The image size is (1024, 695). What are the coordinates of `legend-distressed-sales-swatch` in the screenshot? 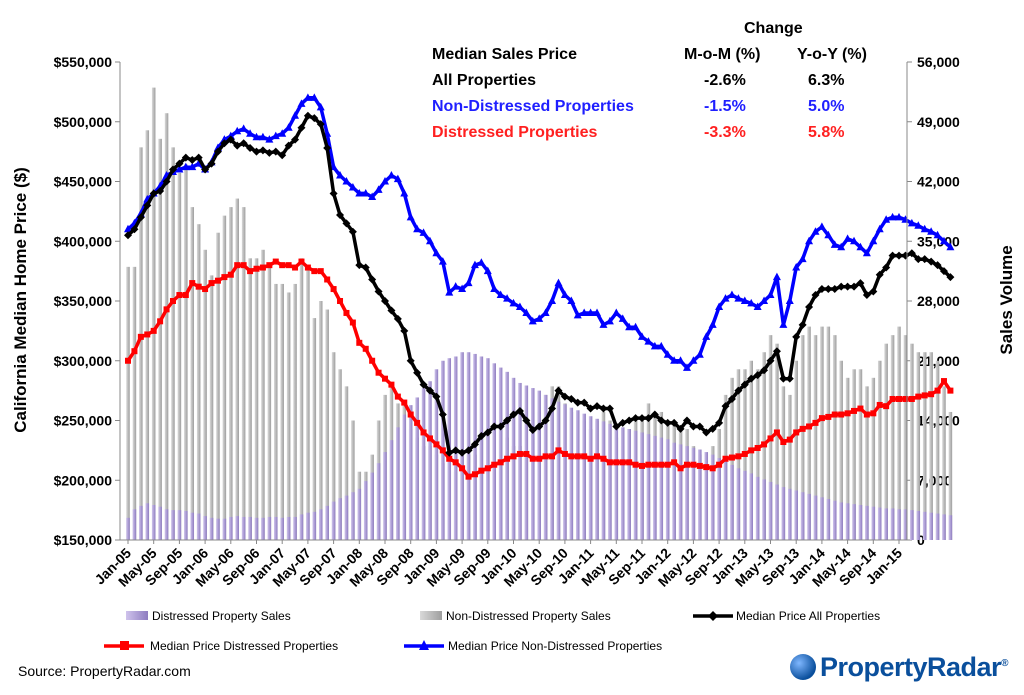 It's located at (137, 615).